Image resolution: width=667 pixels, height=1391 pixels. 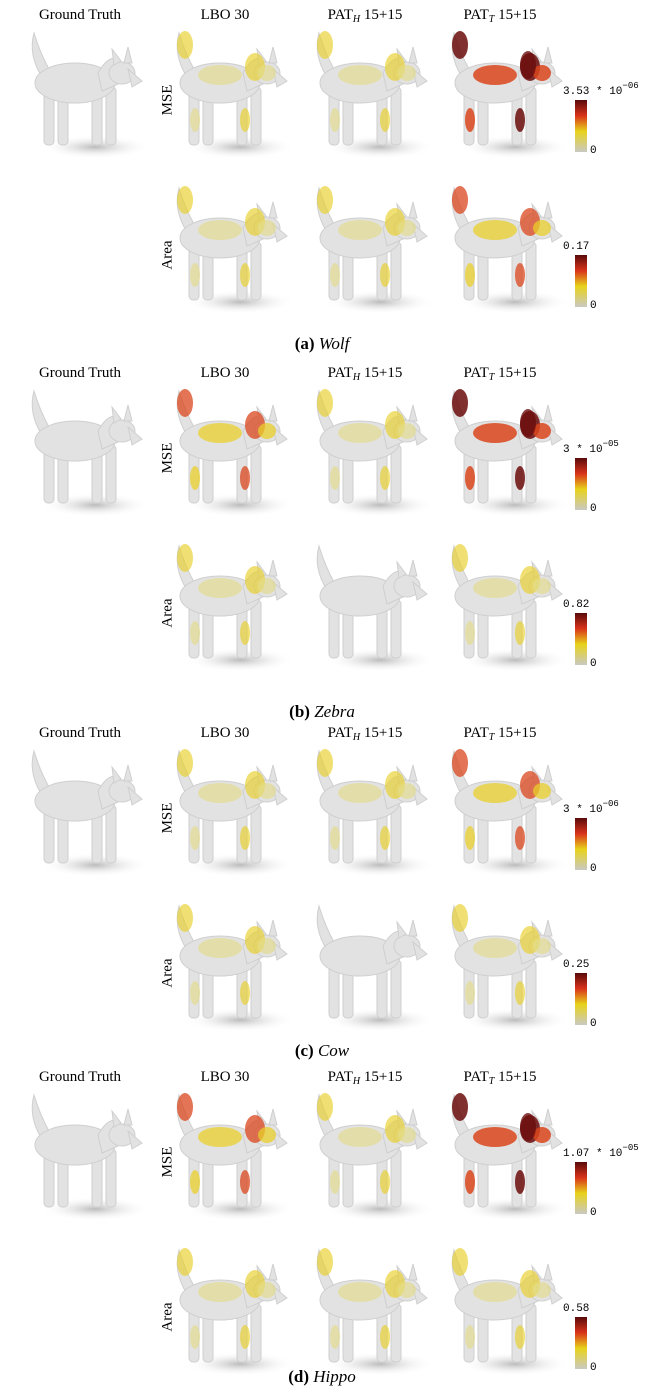 I want to click on column-header: PATH 15+15, so click(x=365, y=16).